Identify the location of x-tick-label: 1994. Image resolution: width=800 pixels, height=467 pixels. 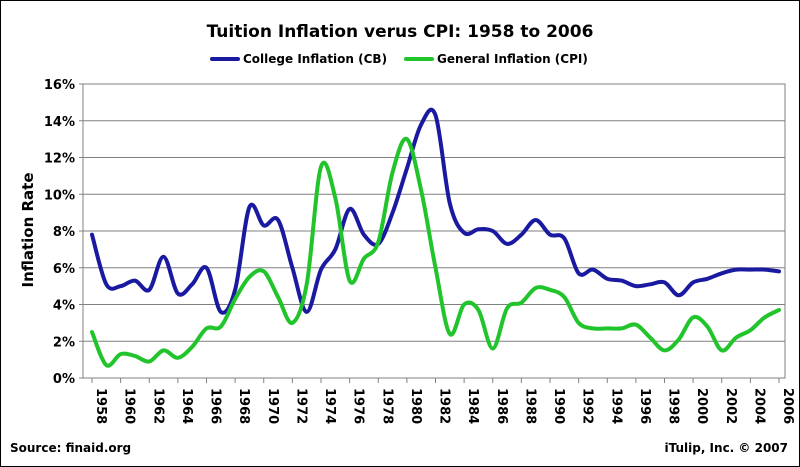
(615, 406).